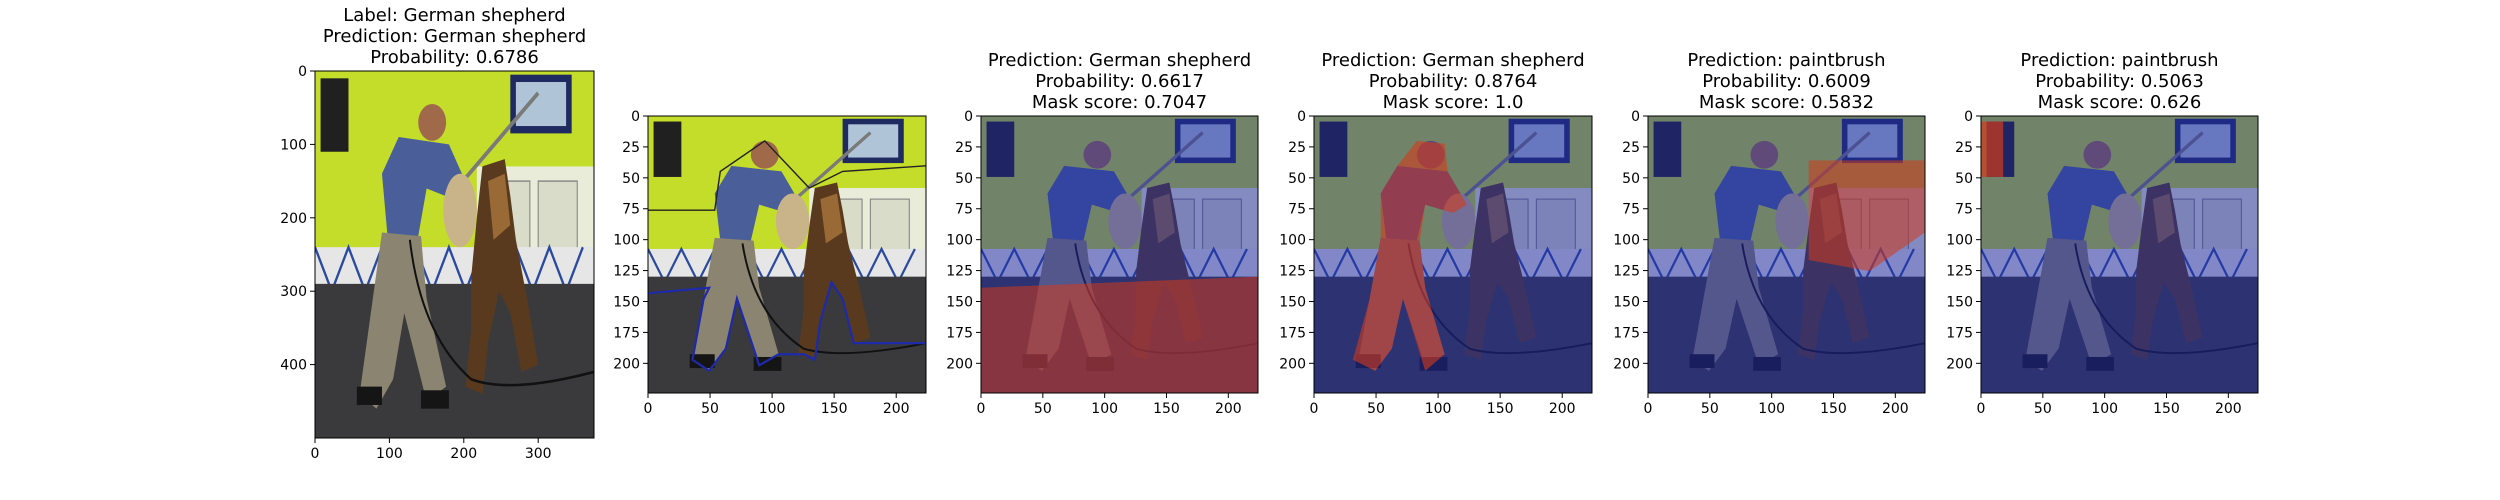 The height and width of the screenshot is (500, 2500). Describe the element at coordinates (1453, 102) in the screenshot. I see `subplot-title-line: Mask score: 1.0` at that location.